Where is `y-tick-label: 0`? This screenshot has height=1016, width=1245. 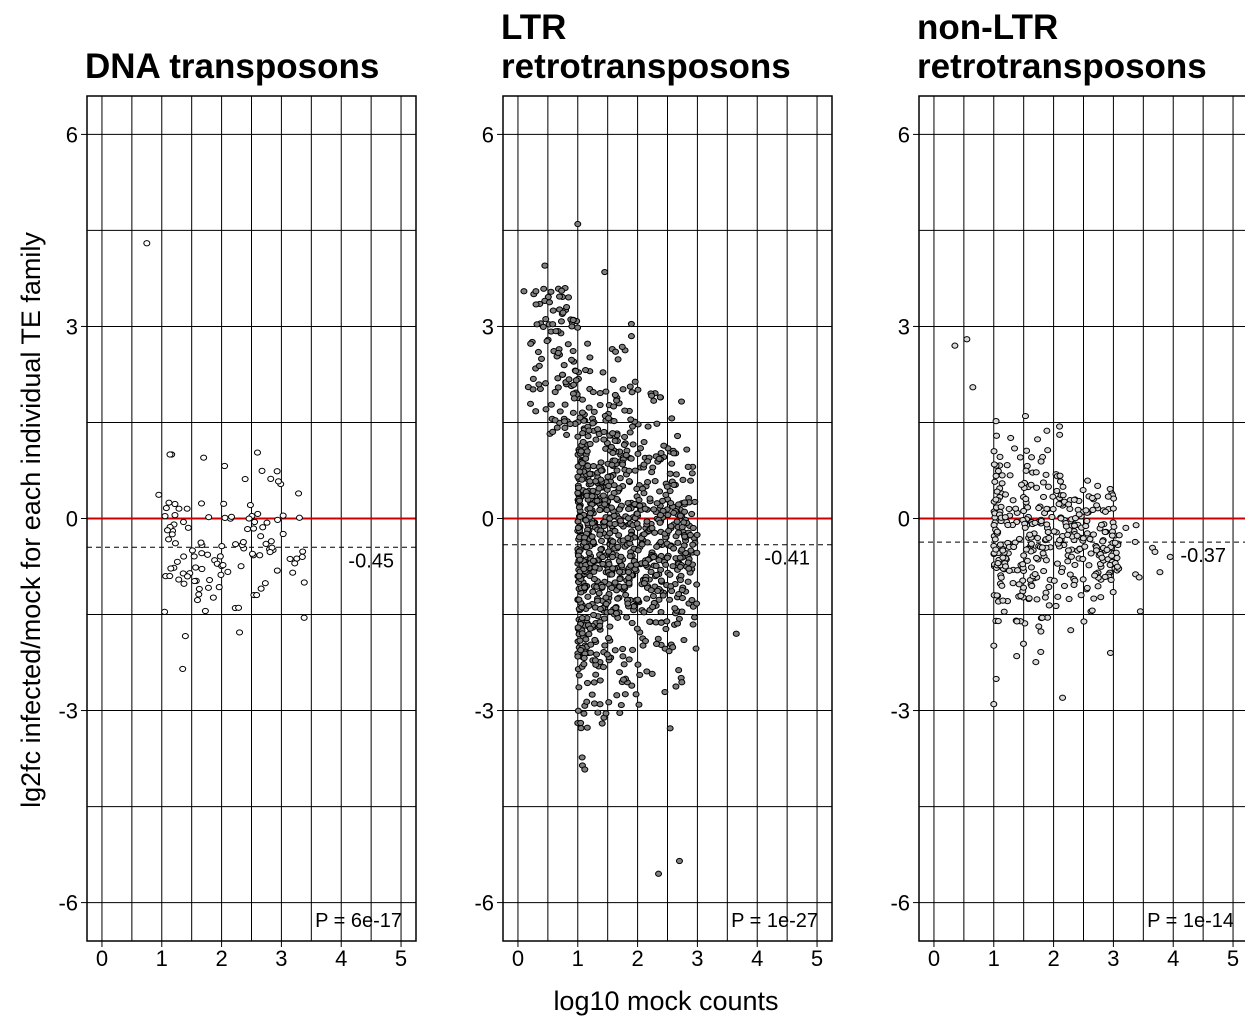
y-tick-label: 0 is located at coordinates (488, 519).